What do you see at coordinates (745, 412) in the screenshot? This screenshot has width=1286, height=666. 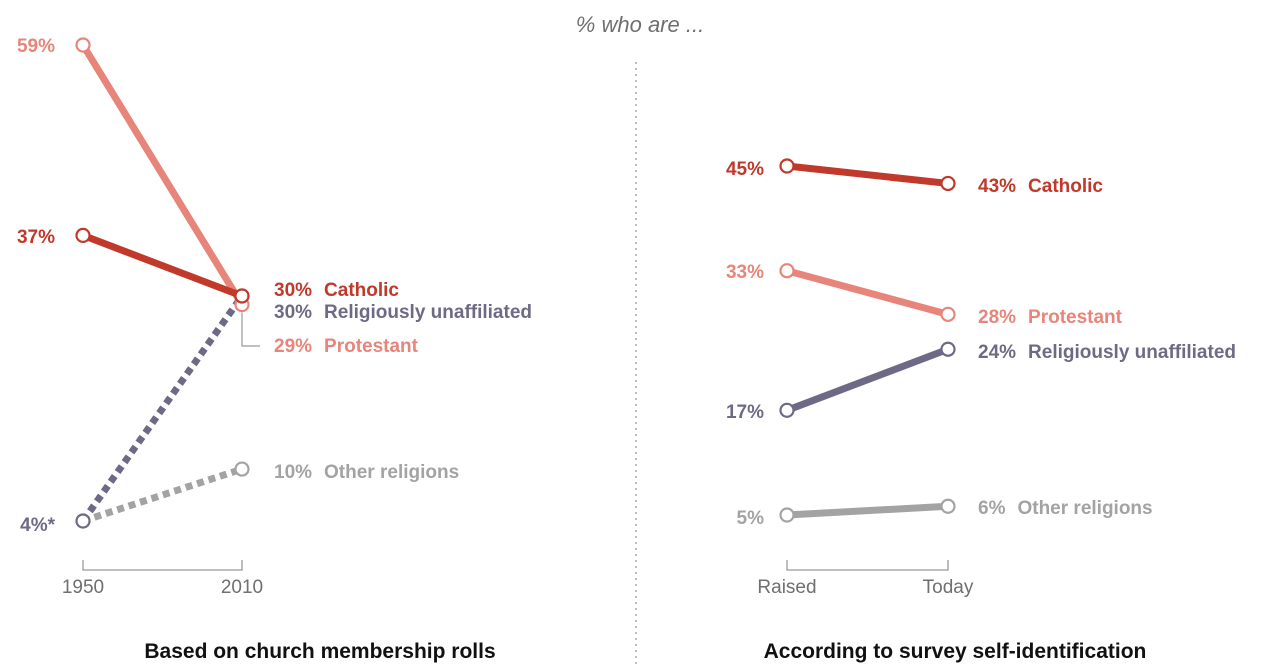 I see `start-label-religiously-unaffiliated: 17%` at bounding box center [745, 412].